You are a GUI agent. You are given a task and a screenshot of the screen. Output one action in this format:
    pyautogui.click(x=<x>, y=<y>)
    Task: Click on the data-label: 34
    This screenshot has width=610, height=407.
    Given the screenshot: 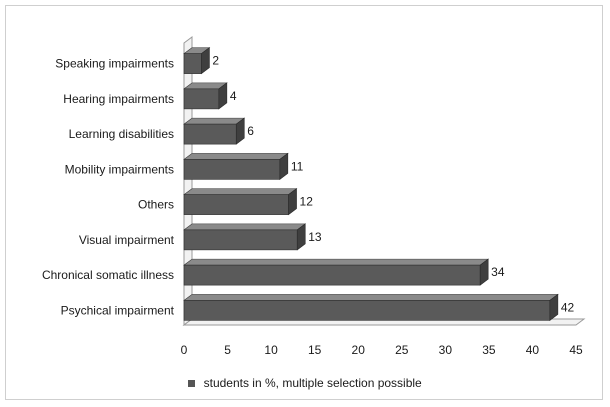 What is the action you would take?
    pyautogui.click(x=498, y=272)
    